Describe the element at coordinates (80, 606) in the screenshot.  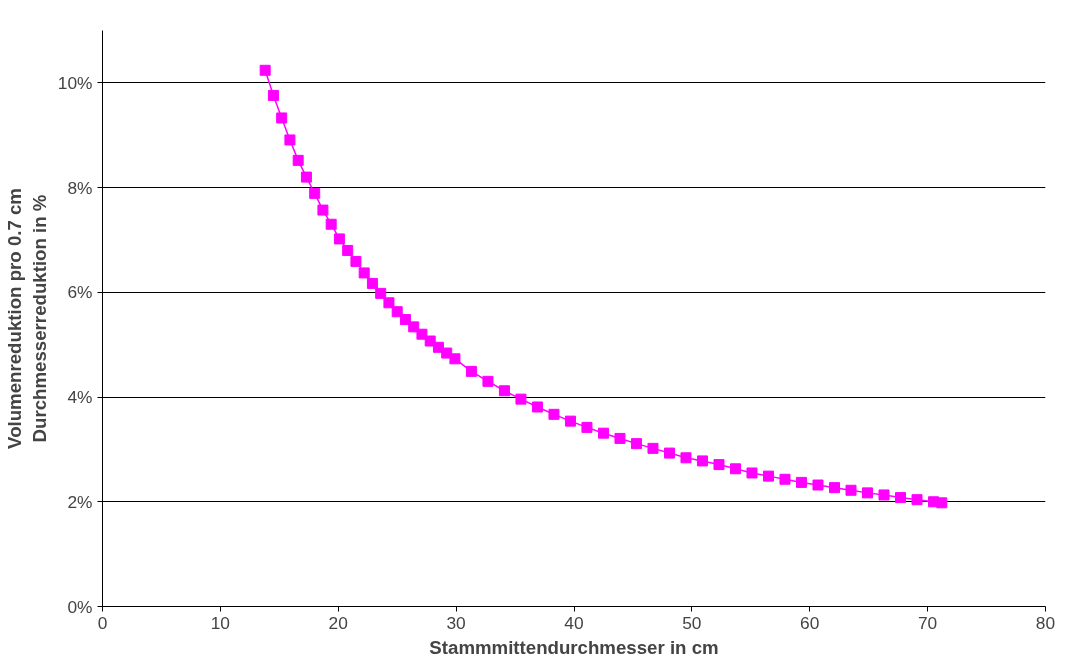
I see `y-tick-label: 0%` at that location.